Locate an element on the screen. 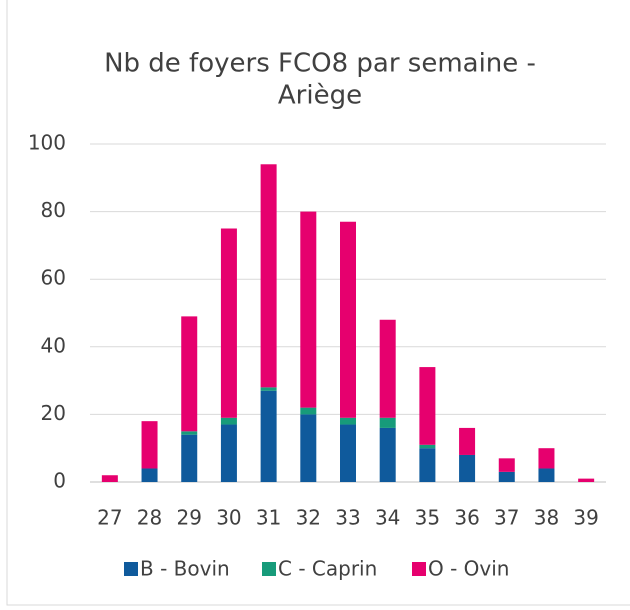 This screenshot has height=610, width=630. x-tick-label: 35 is located at coordinates (427, 518).